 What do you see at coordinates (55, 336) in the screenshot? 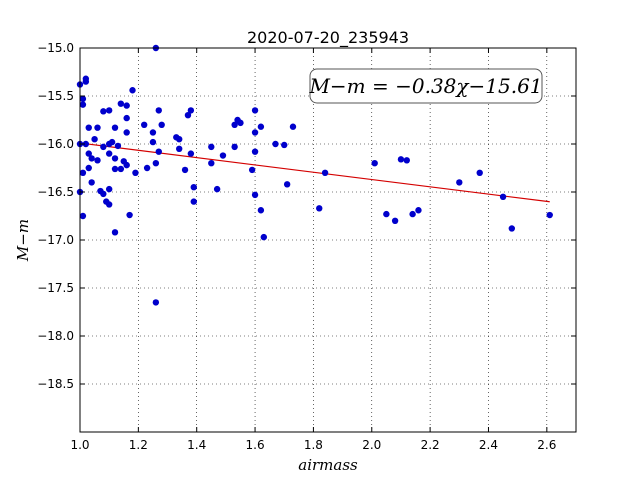
I see `y-tick-label: −18.0` at bounding box center [55, 336].